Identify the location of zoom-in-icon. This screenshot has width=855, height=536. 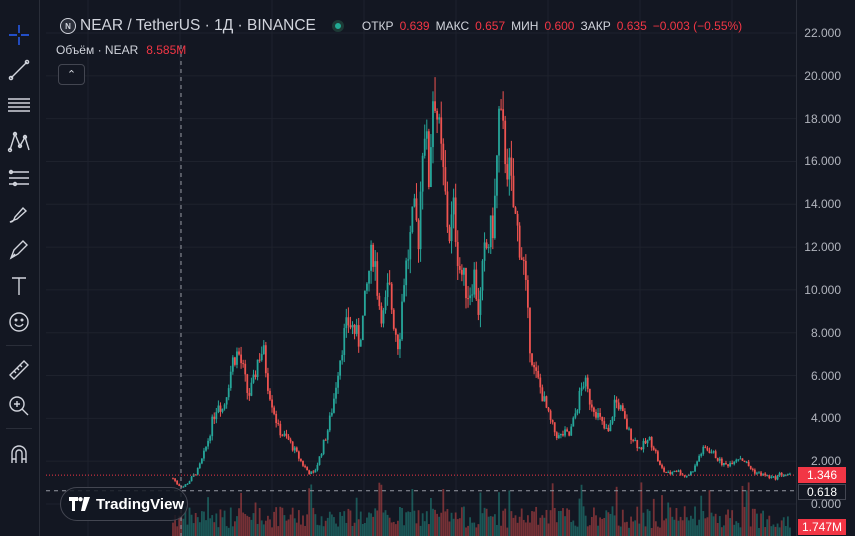
(19, 406).